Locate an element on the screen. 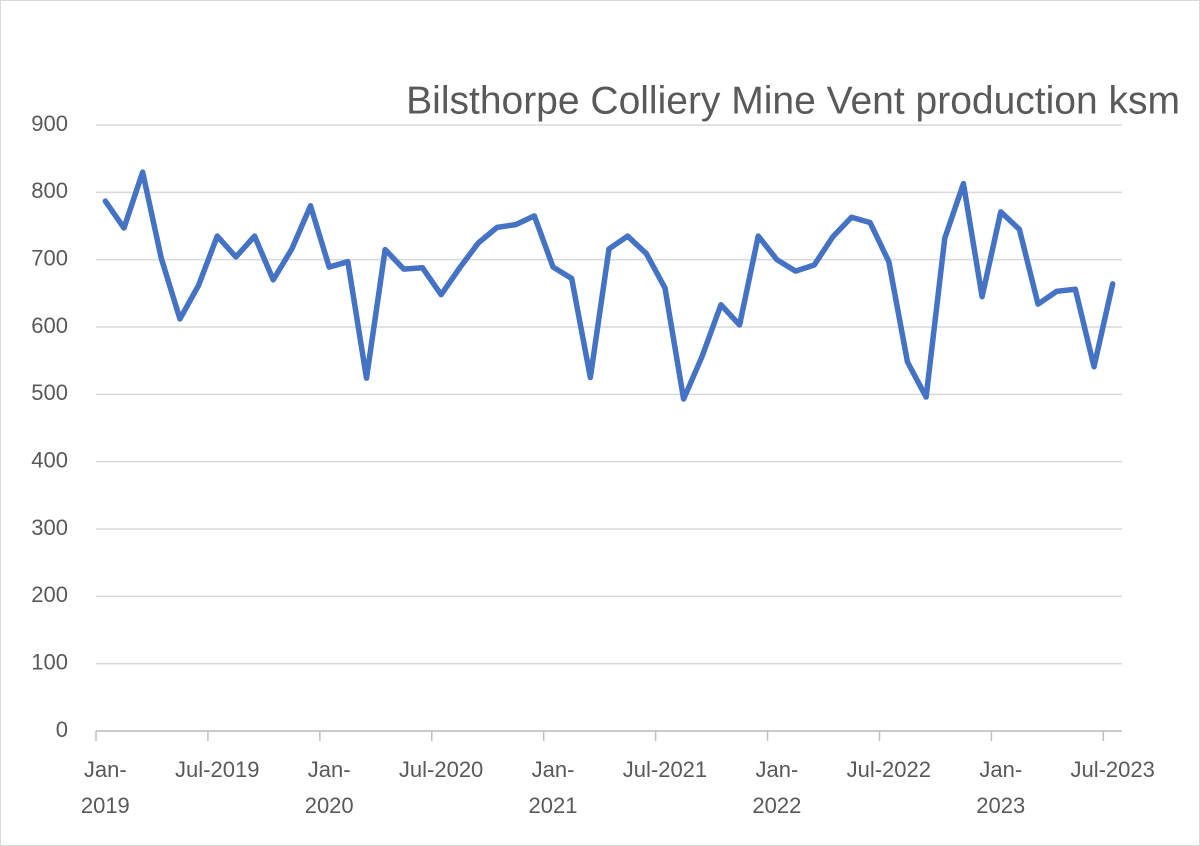  y-tick-label: 900 is located at coordinates (49, 123).